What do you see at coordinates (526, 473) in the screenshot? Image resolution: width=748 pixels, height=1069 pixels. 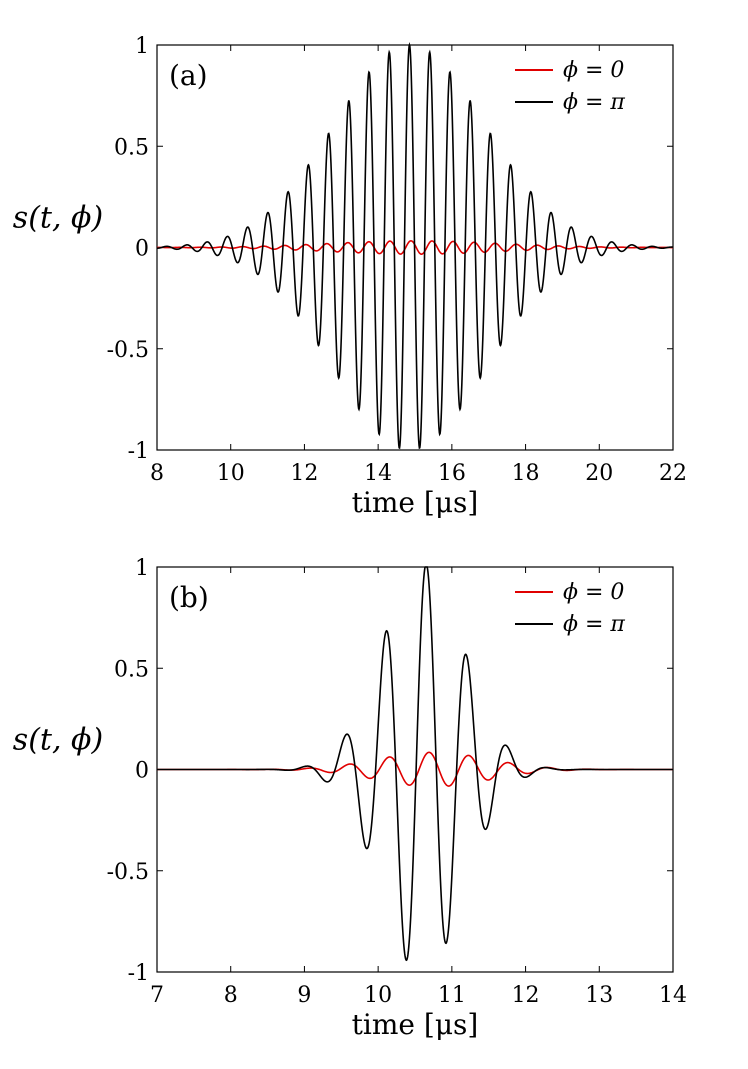 I see `x-tick-label: 18` at bounding box center [526, 473].